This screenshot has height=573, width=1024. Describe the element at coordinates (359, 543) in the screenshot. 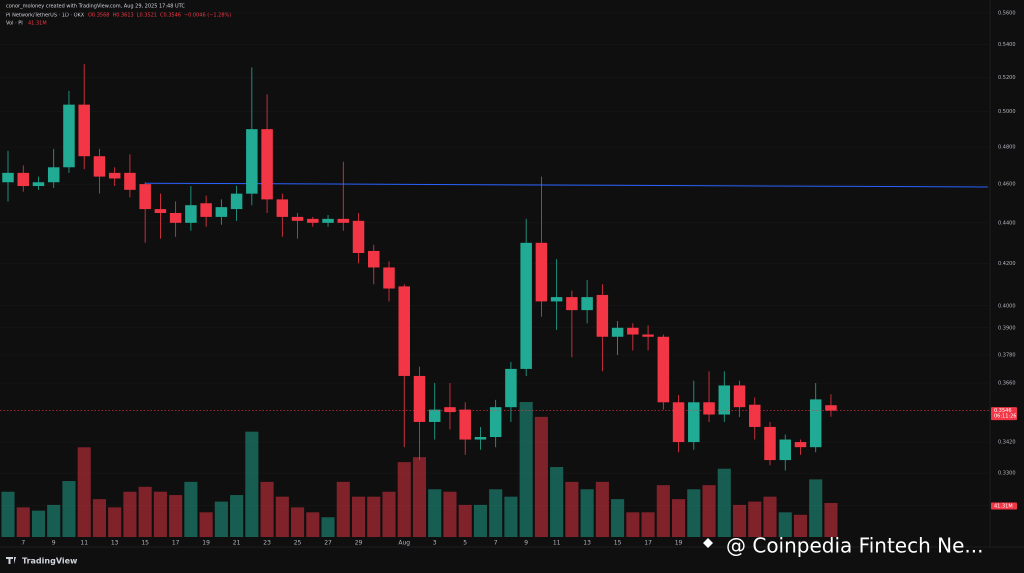

I see `x-tick-label: 29` at that location.